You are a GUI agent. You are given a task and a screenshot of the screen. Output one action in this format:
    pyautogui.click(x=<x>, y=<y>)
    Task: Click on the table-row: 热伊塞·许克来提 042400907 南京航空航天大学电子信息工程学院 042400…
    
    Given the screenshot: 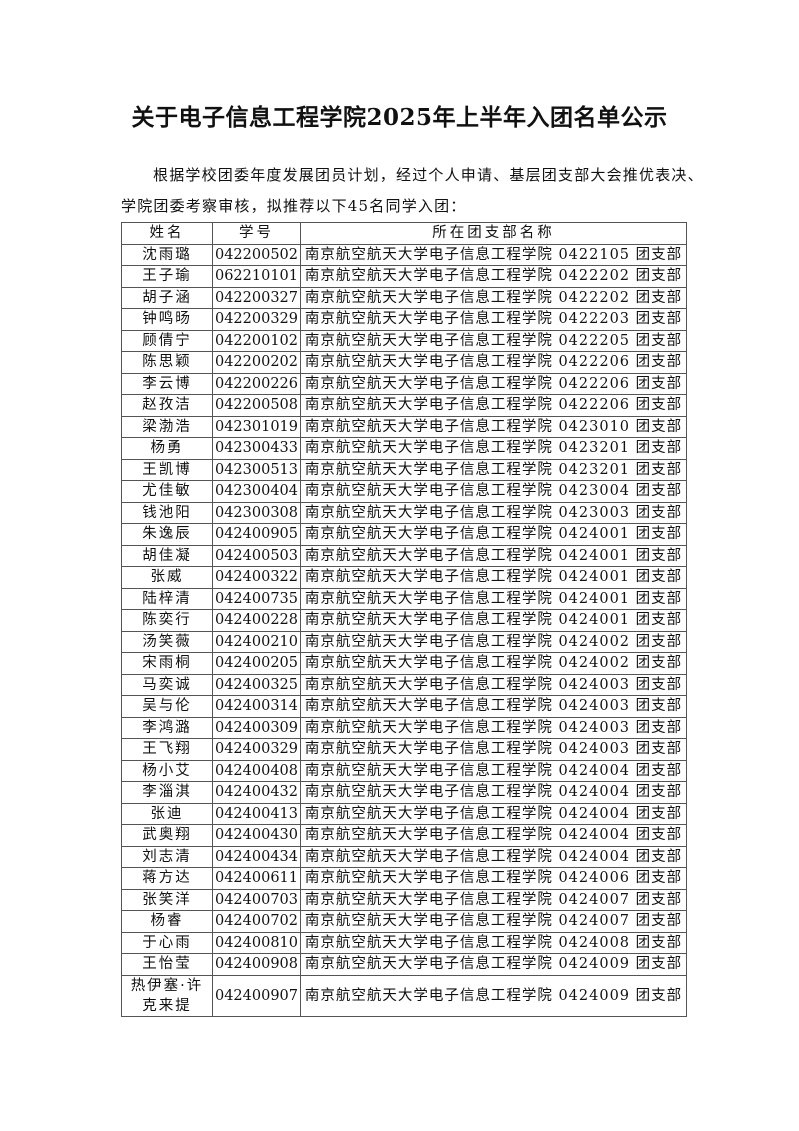 What is the action you would take?
    pyautogui.click(x=404, y=995)
    